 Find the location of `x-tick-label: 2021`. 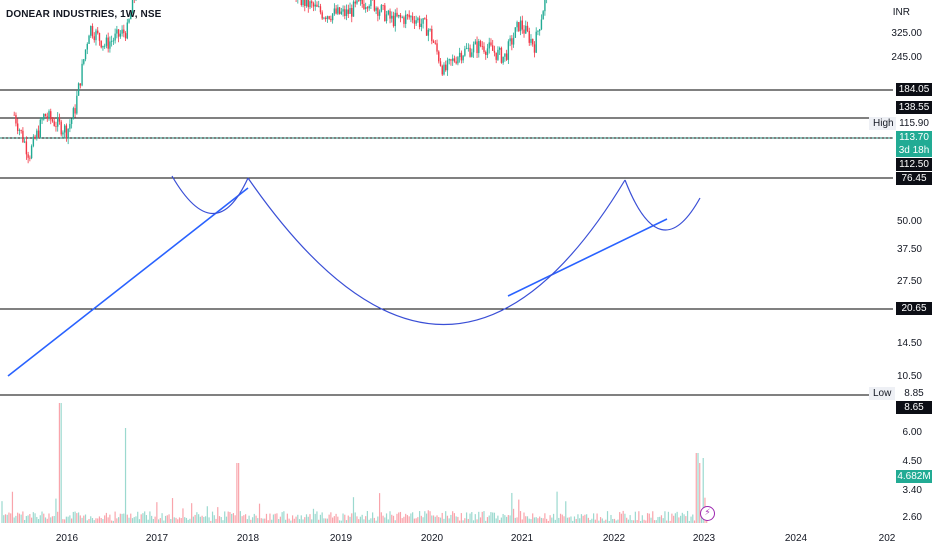

x-tick-label: 2021 is located at coordinates (522, 538).